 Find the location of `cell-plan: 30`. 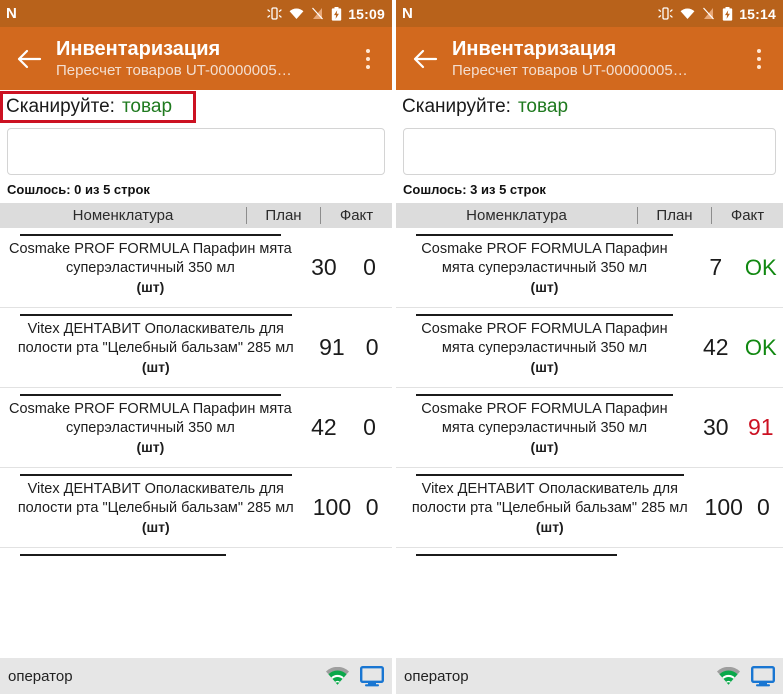

cell-plan: 30 is located at coordinates (715, 427).